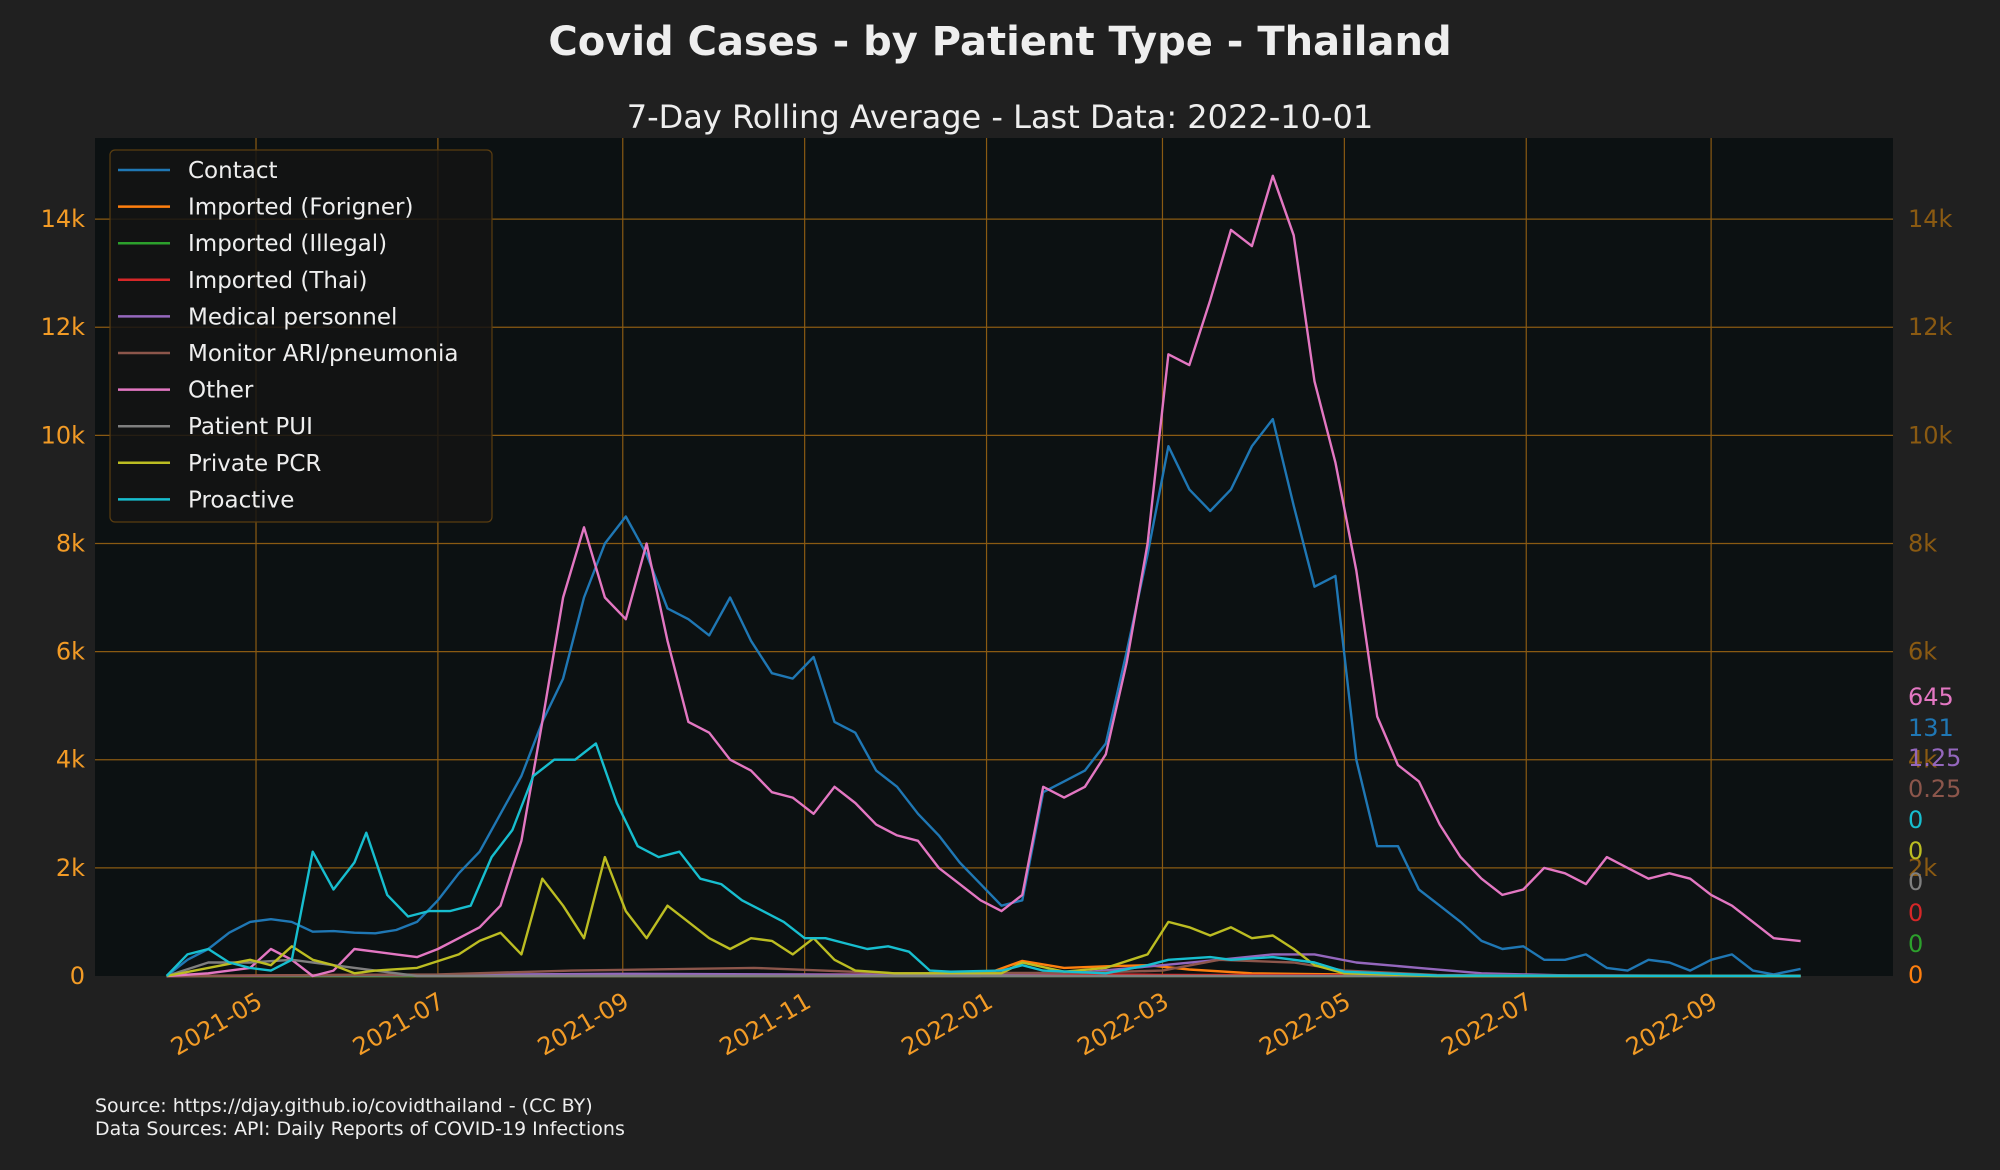 Image resolution: width=2000 pixels, height=1170 pixels. I want to click on end-value-label: 131, so click(1931, 728).